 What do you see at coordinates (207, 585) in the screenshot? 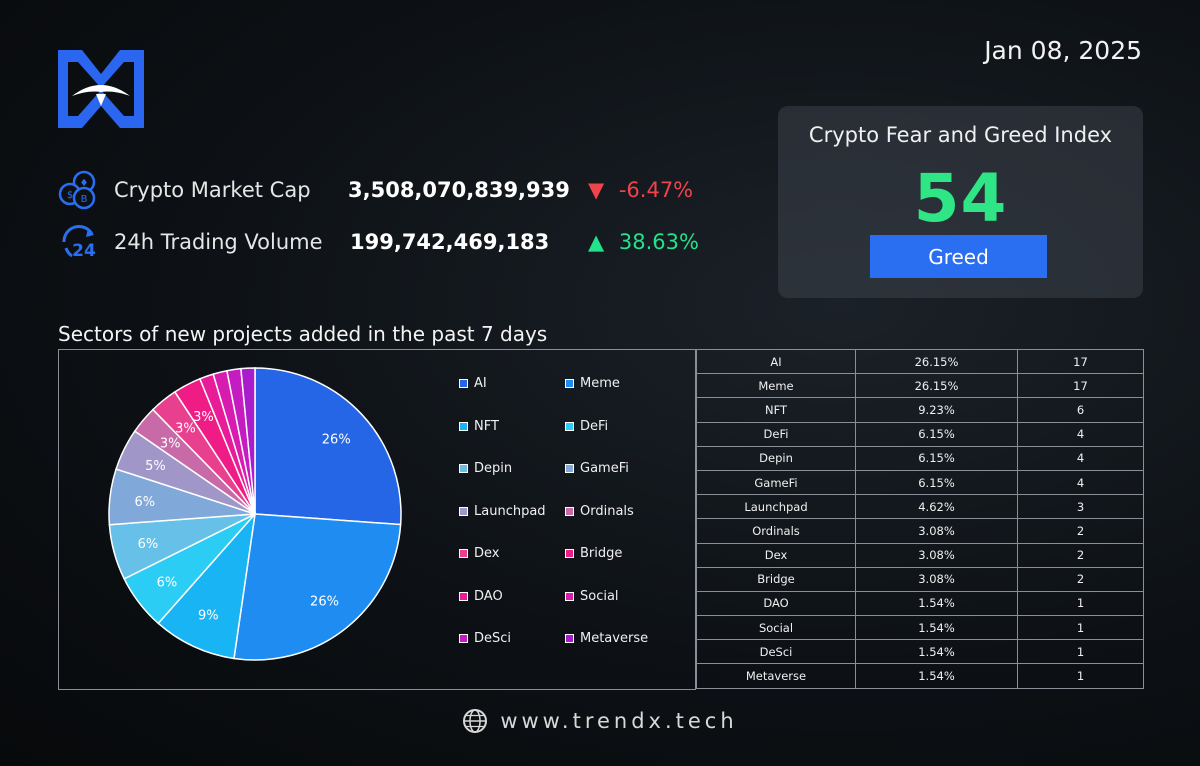
I see `pie-slice-nft` at bounding box center [207, 585].